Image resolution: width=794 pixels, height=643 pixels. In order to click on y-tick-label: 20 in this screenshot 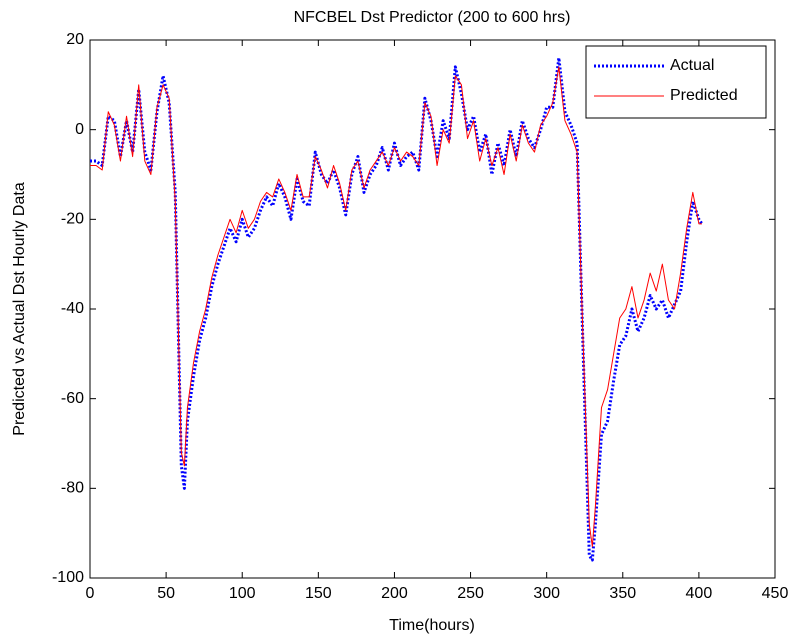, I will do `click(75, 39)`.